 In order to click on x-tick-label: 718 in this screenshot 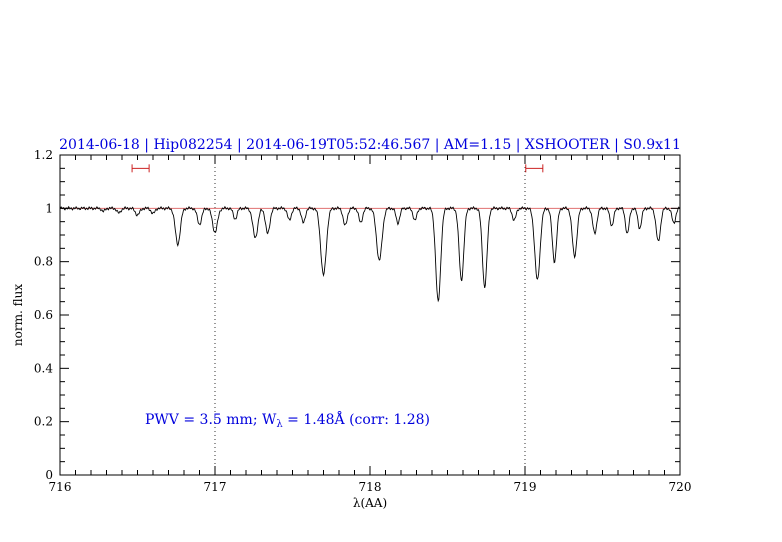, I will do `click(370, 487)`.